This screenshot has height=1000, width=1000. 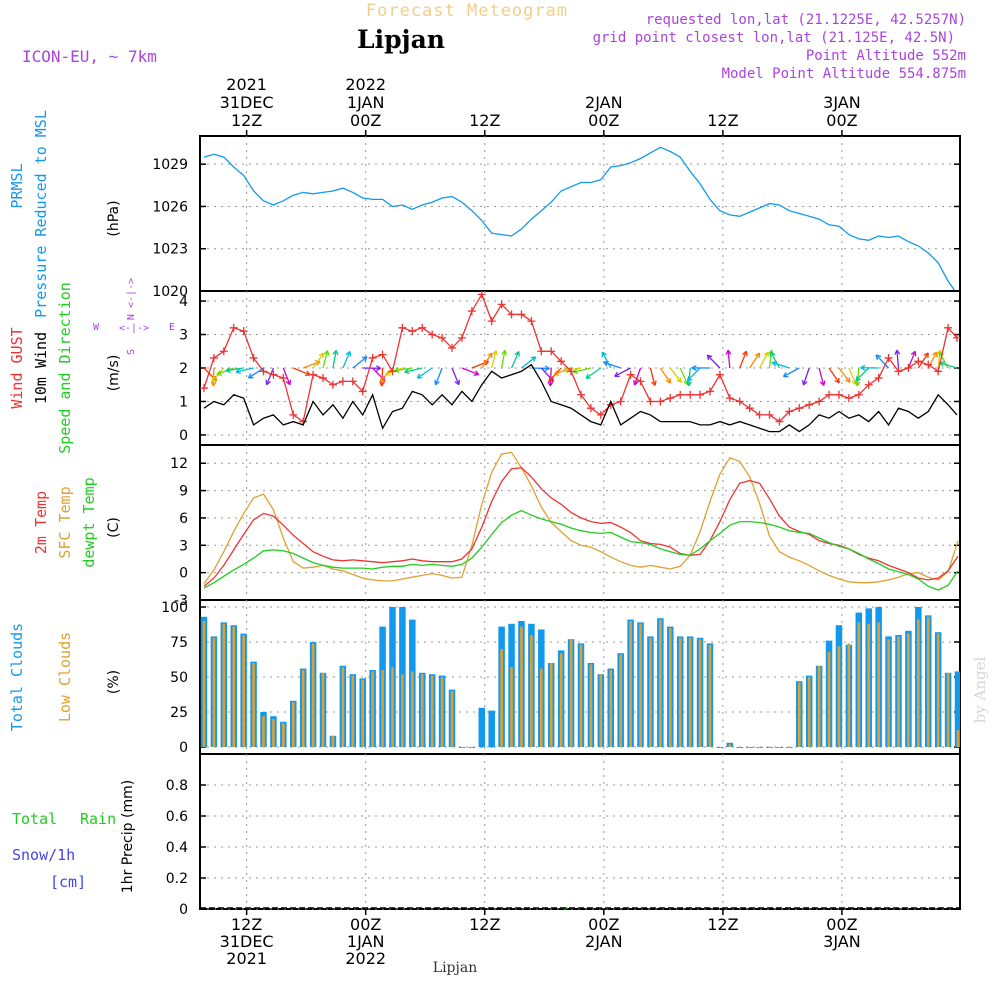 I want to click on wind-compass: W E <-|-> N <-|-> S, so click(x=134, y=316).